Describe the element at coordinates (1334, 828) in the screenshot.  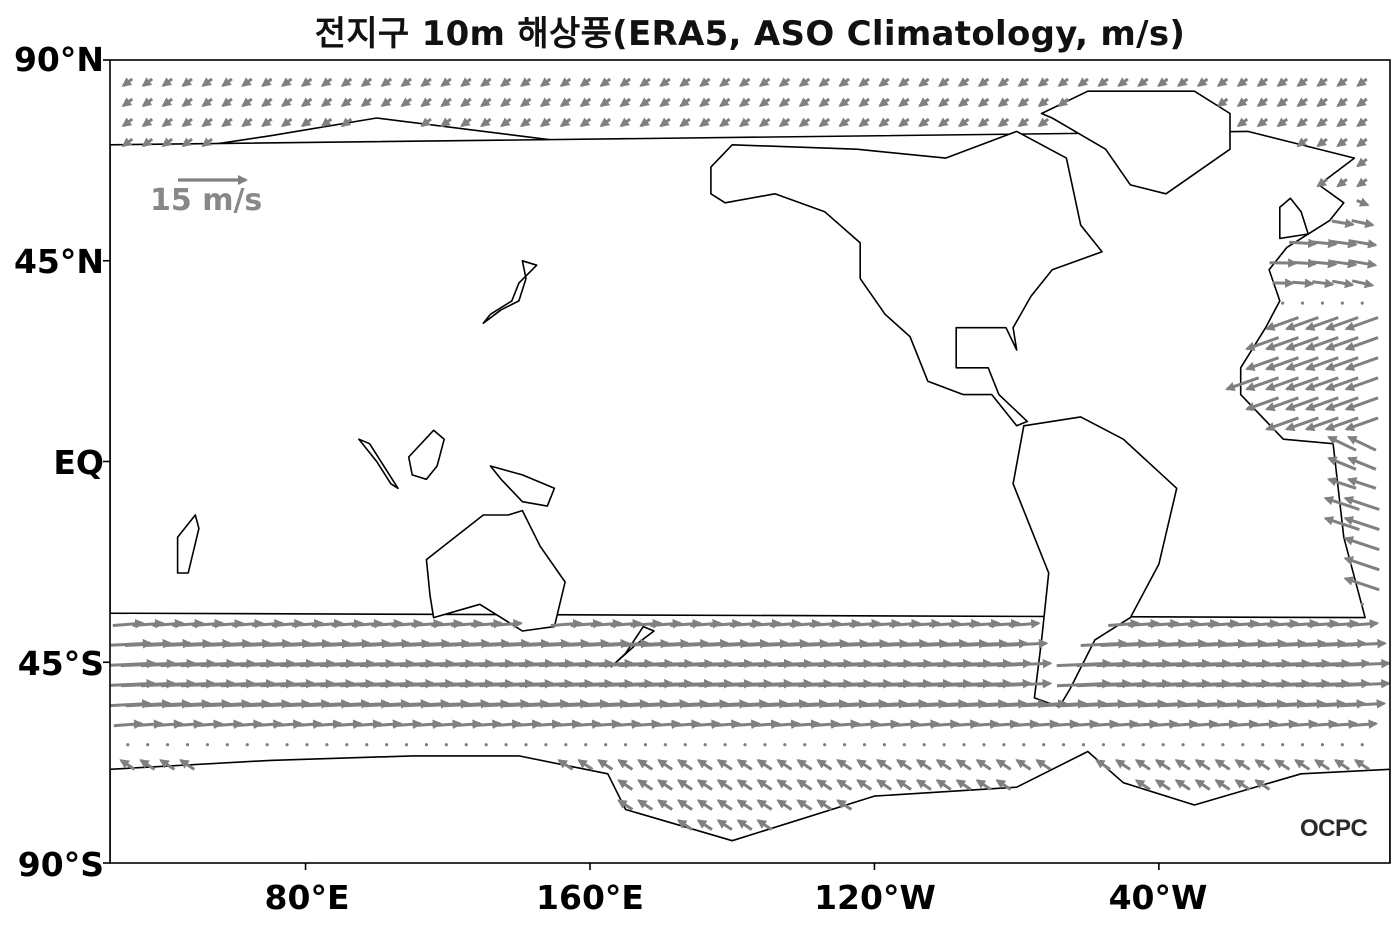
I see `ocpc-logo: OCPC` at that location.